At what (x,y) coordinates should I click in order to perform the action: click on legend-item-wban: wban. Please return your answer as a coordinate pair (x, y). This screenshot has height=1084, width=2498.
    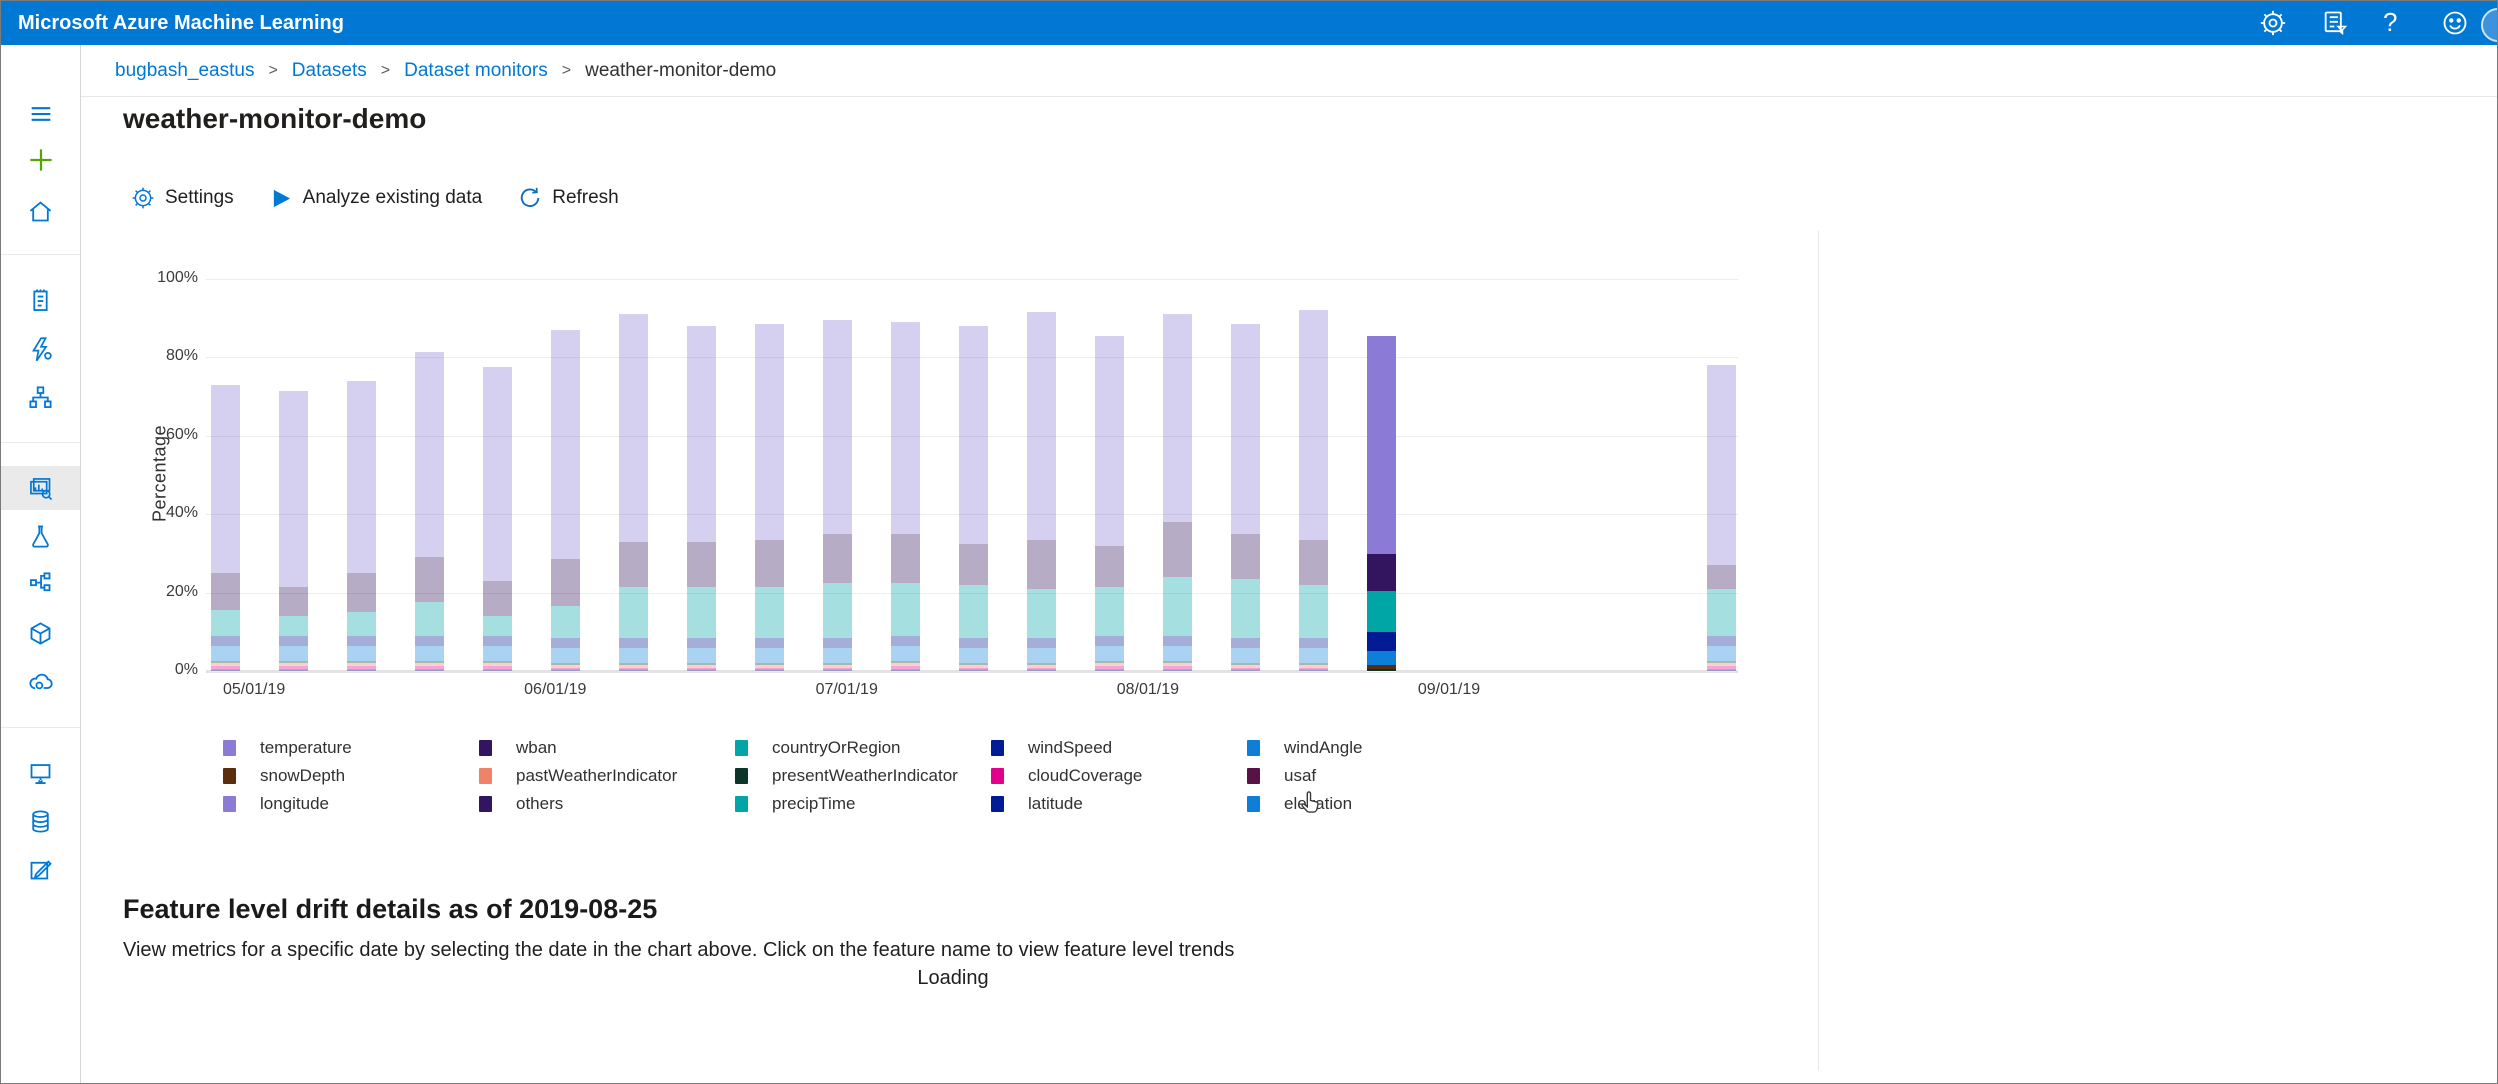
    Looking at the image, I should click on (607, 748).